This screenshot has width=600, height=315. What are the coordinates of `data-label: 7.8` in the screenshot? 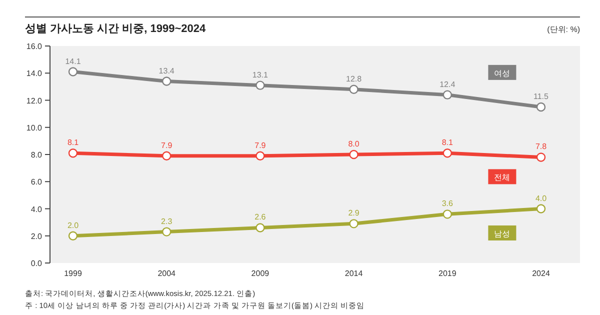 It's located at (541, 147).